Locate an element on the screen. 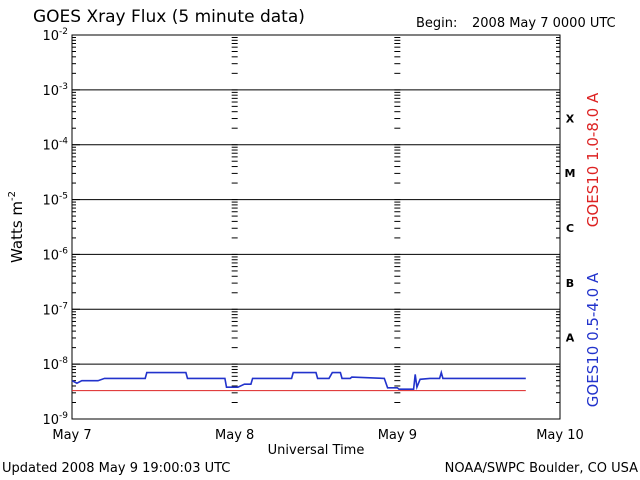 The width and height of the screenshot is (640, 480). flare-class-label: X is located at coordinates (570, 118).